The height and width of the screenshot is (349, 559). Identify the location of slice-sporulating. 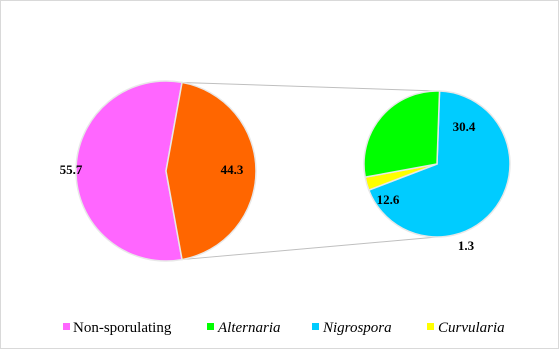
(211, 171).